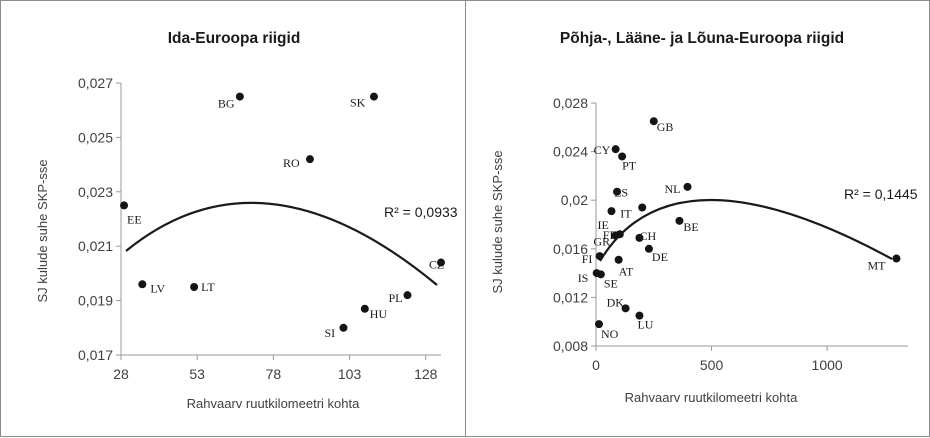 The width and height of the screenshot is (930, 438). Describe the element at coordinates (95, 192) in the screenshot. I see `y-tick-label: 0,023` at that location.